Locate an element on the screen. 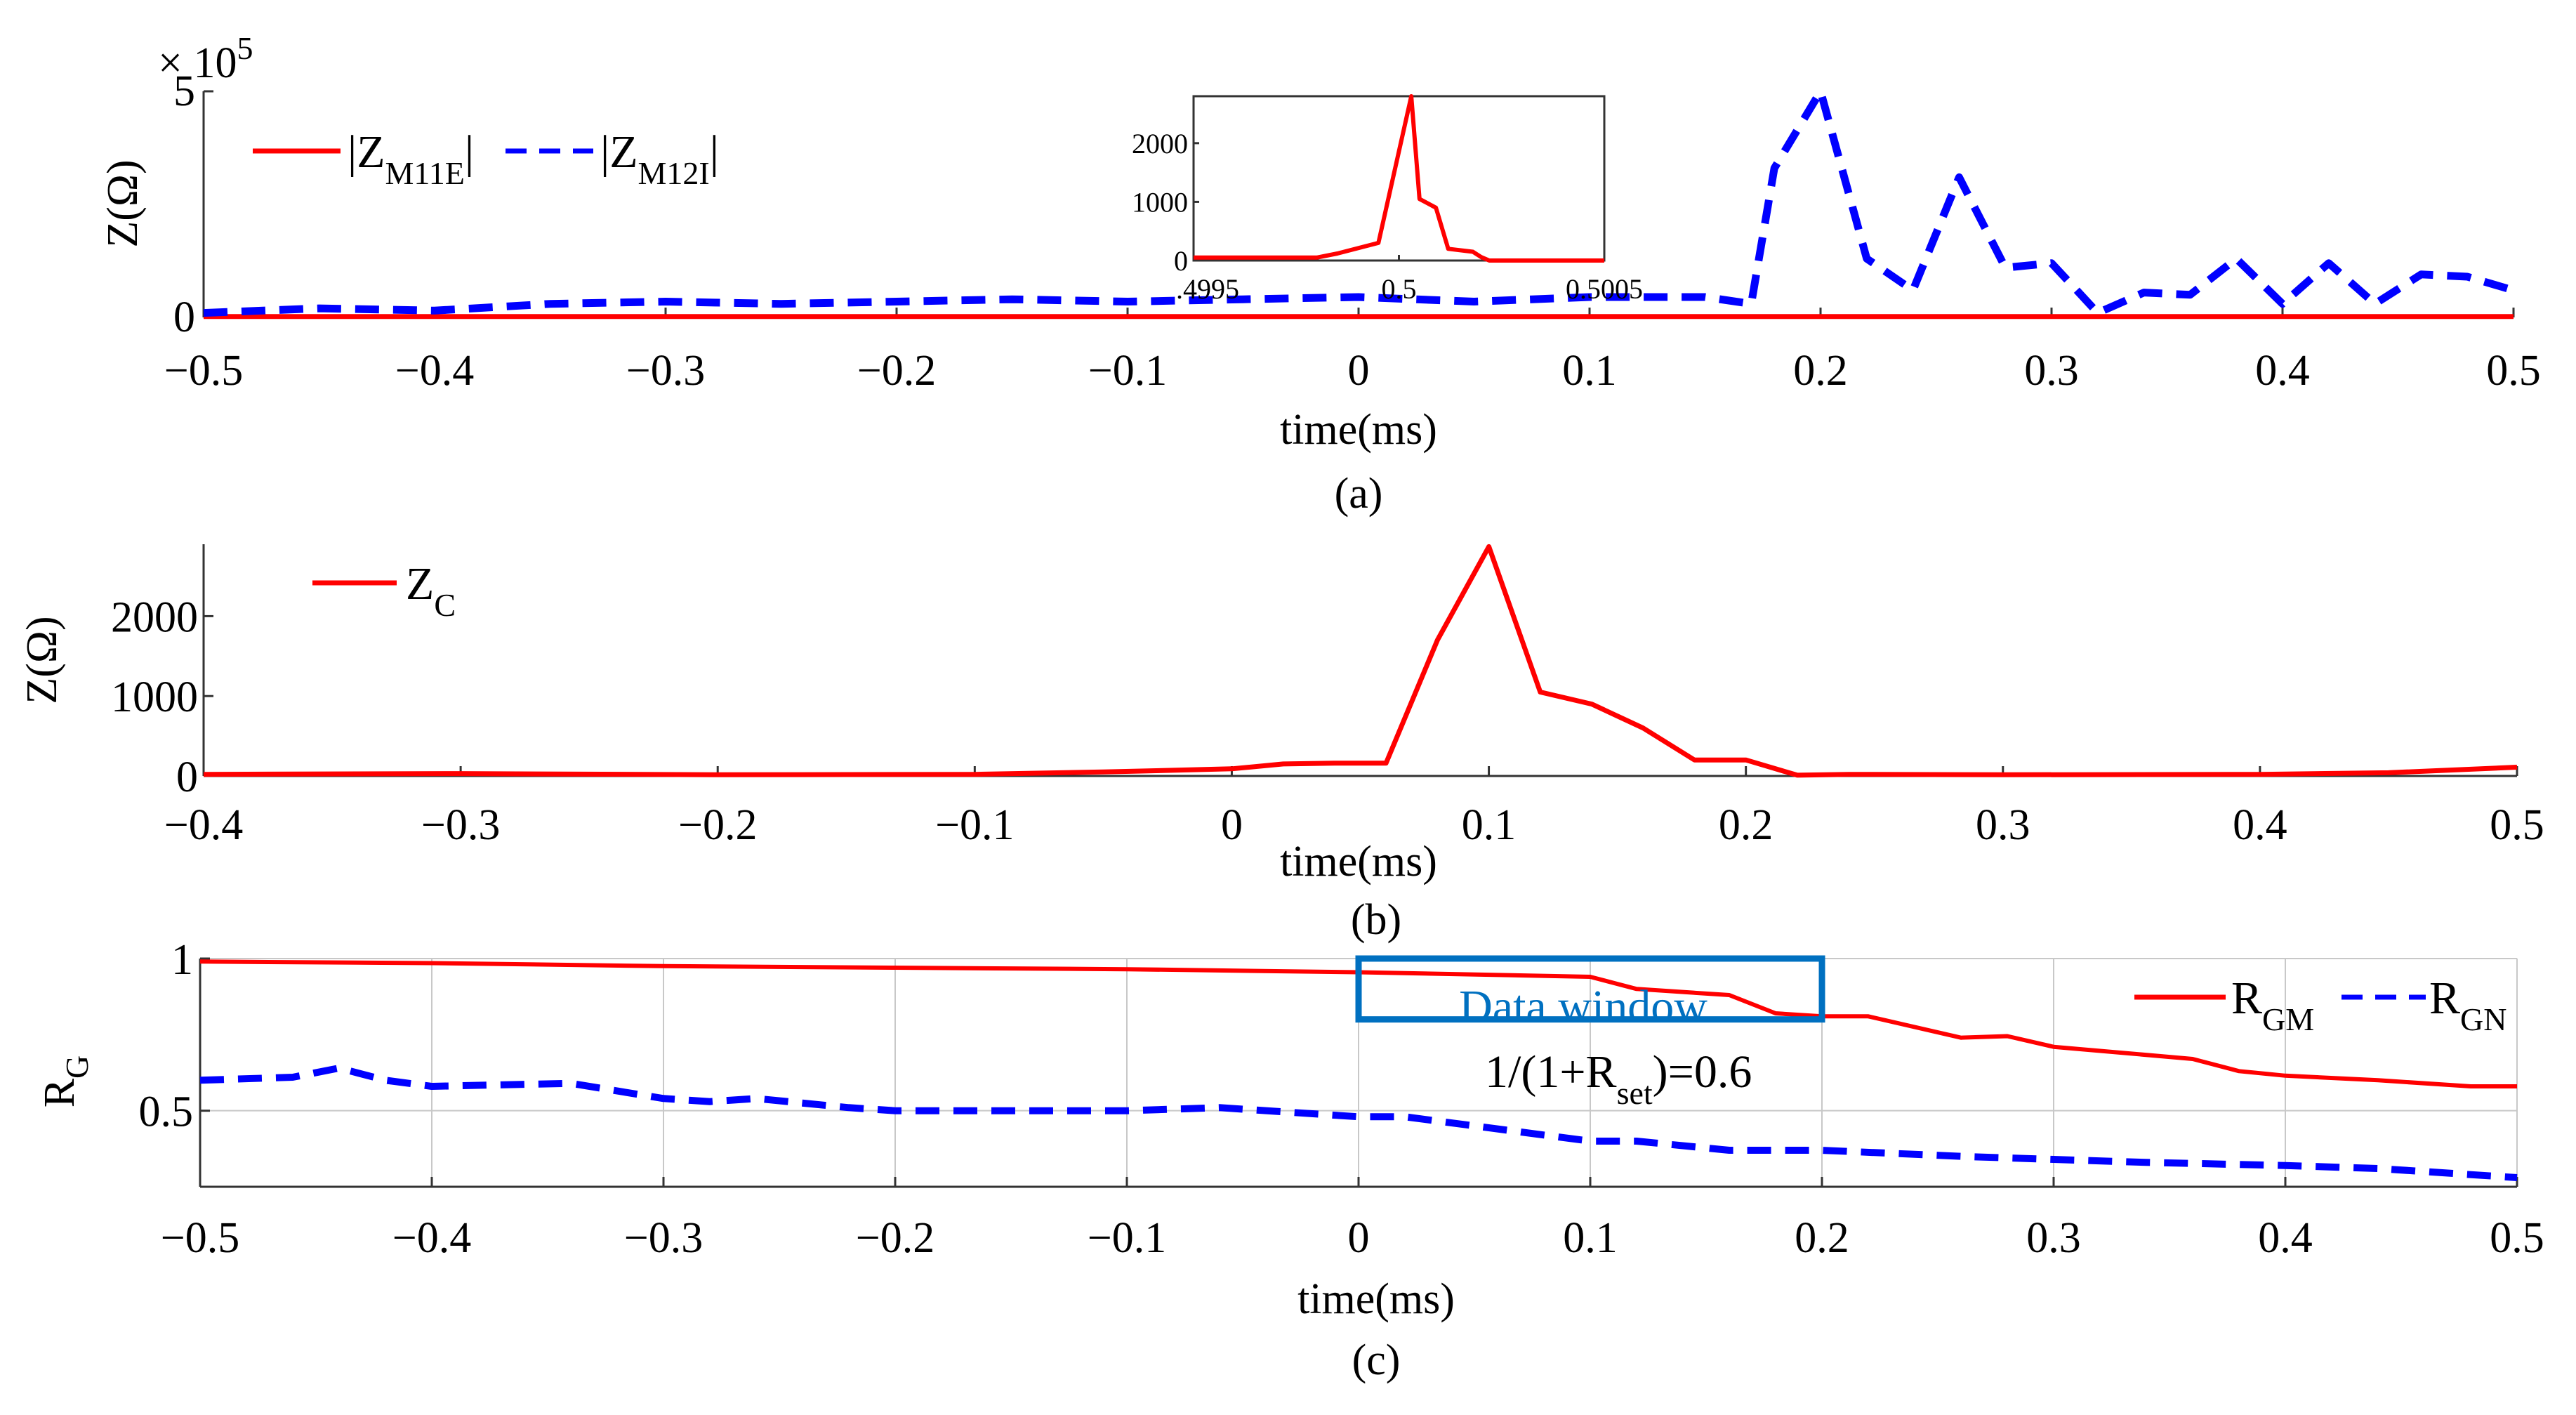  a-x-tick-label: 0.3 is located at coordinates (2051, 371).